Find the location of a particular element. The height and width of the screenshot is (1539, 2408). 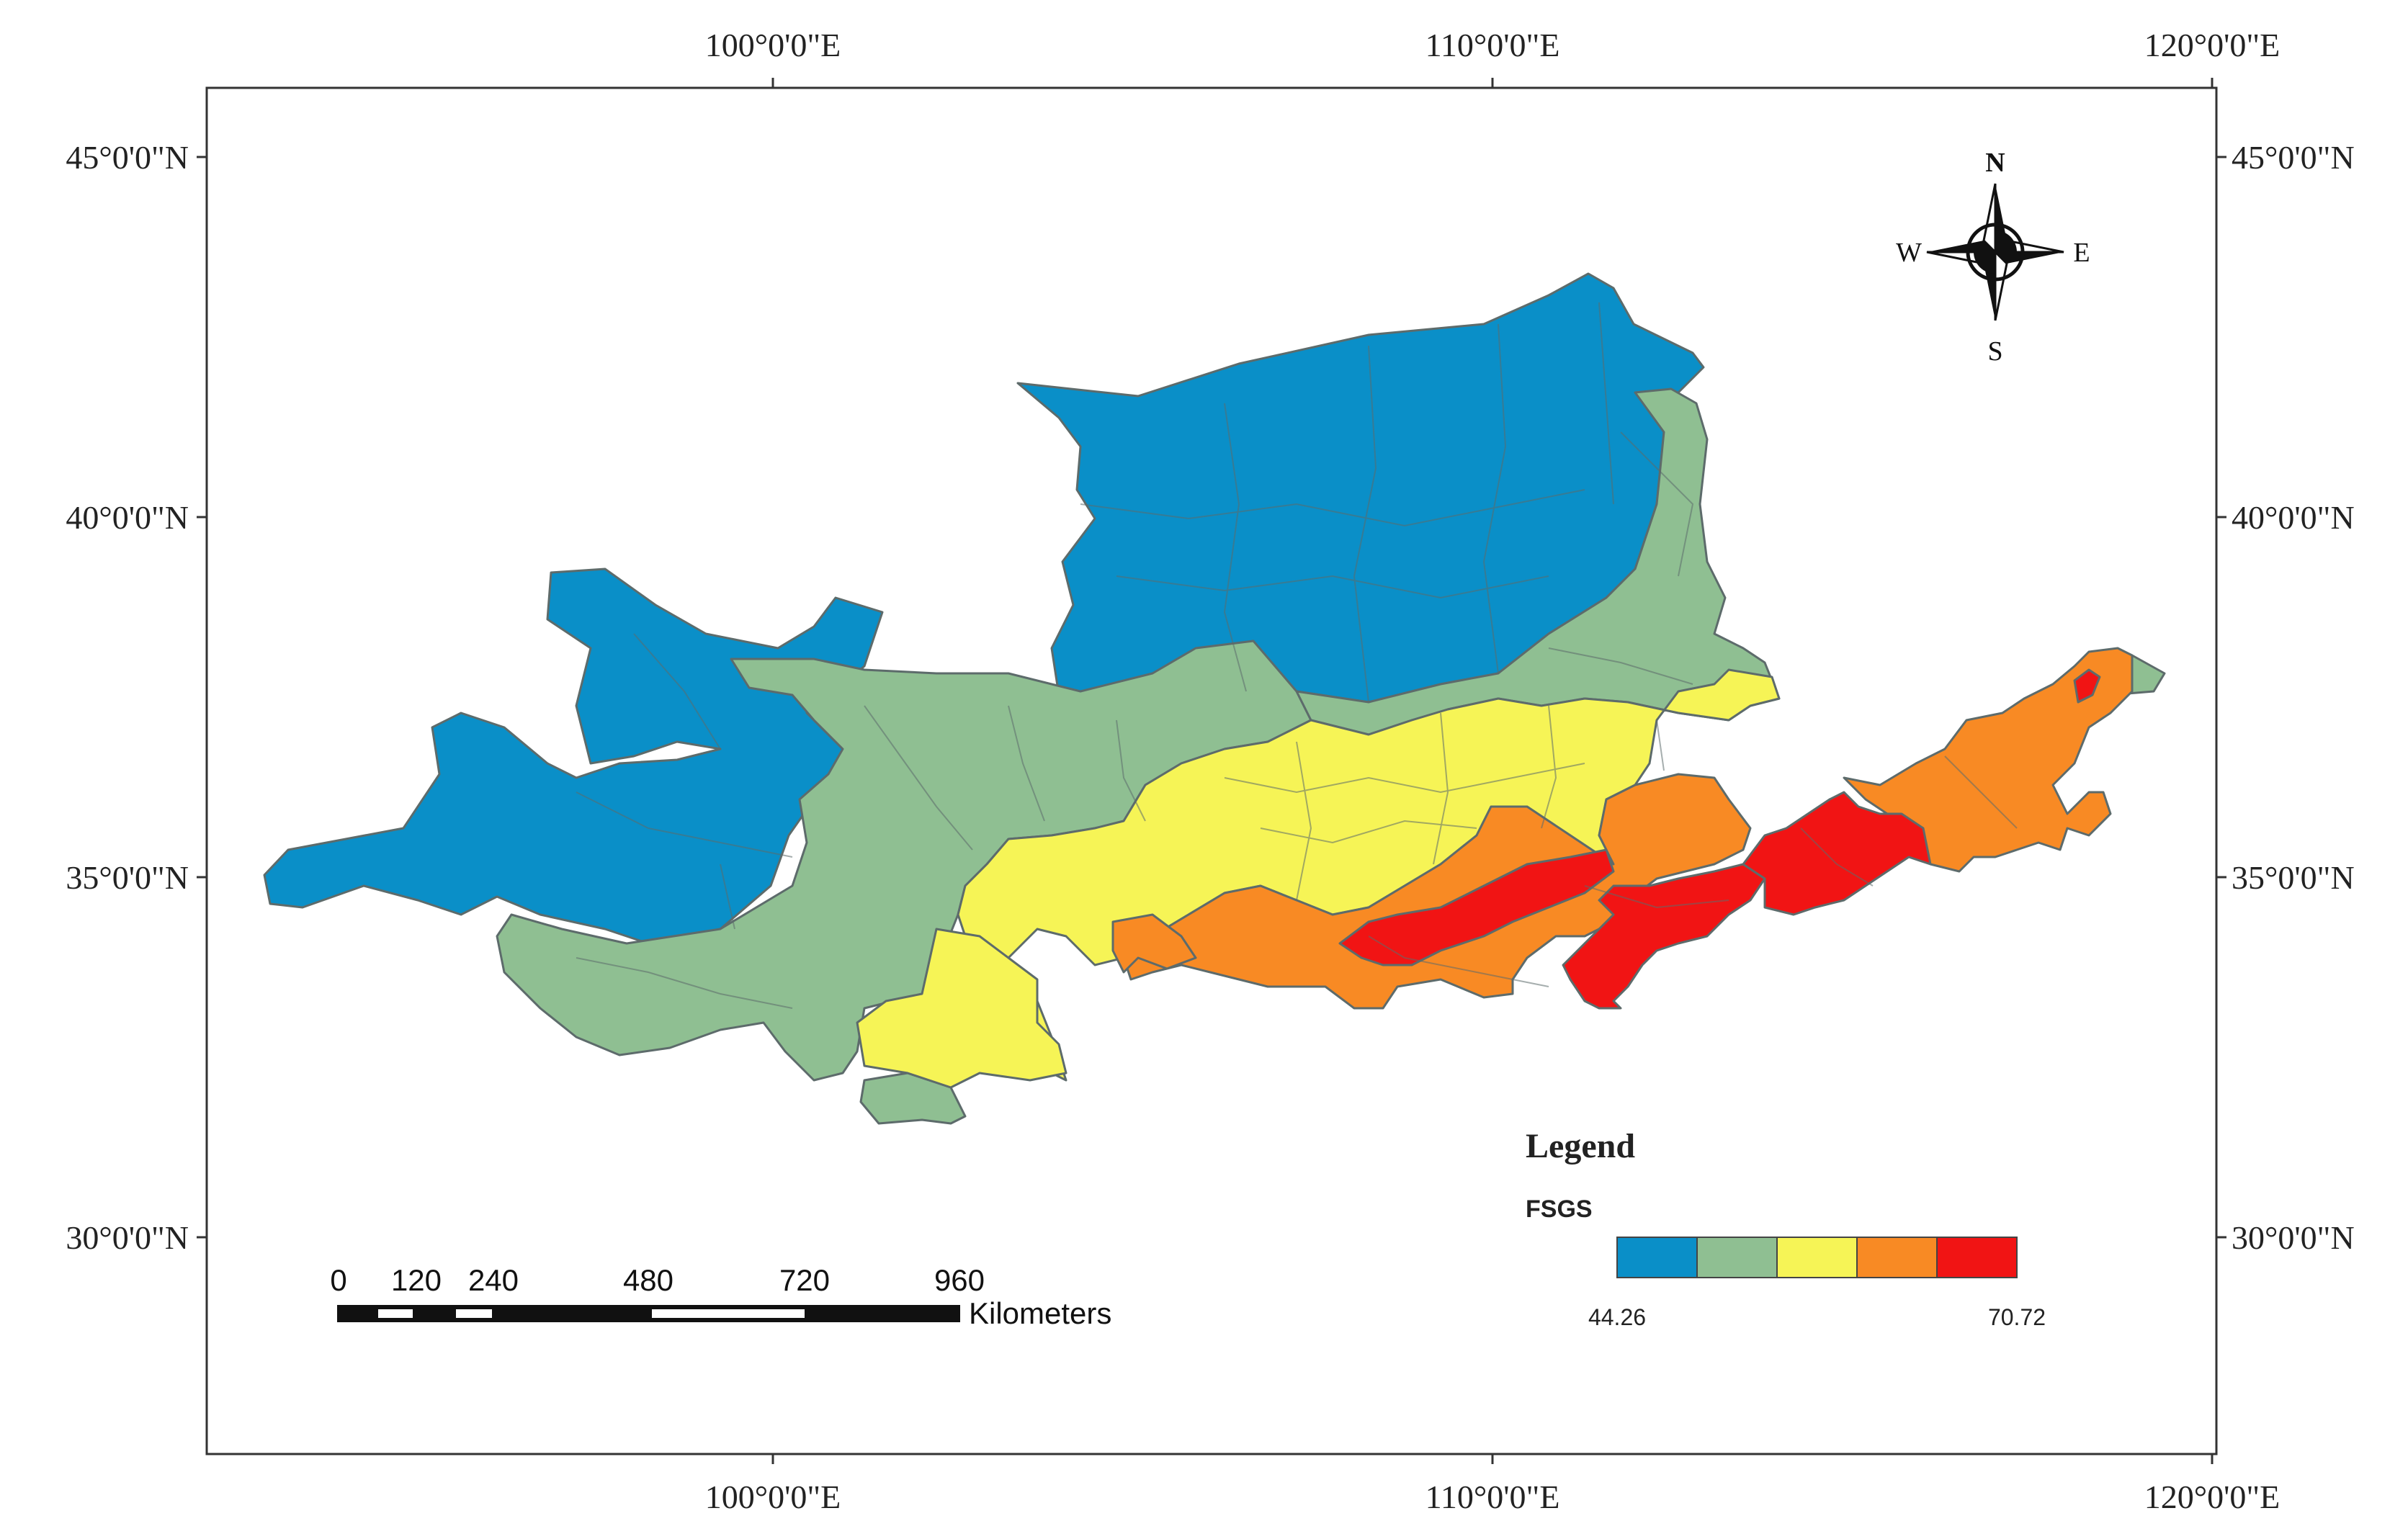

legend: Legend FSGS 44.26 70.72 is located at coordinates (1786, 1229).